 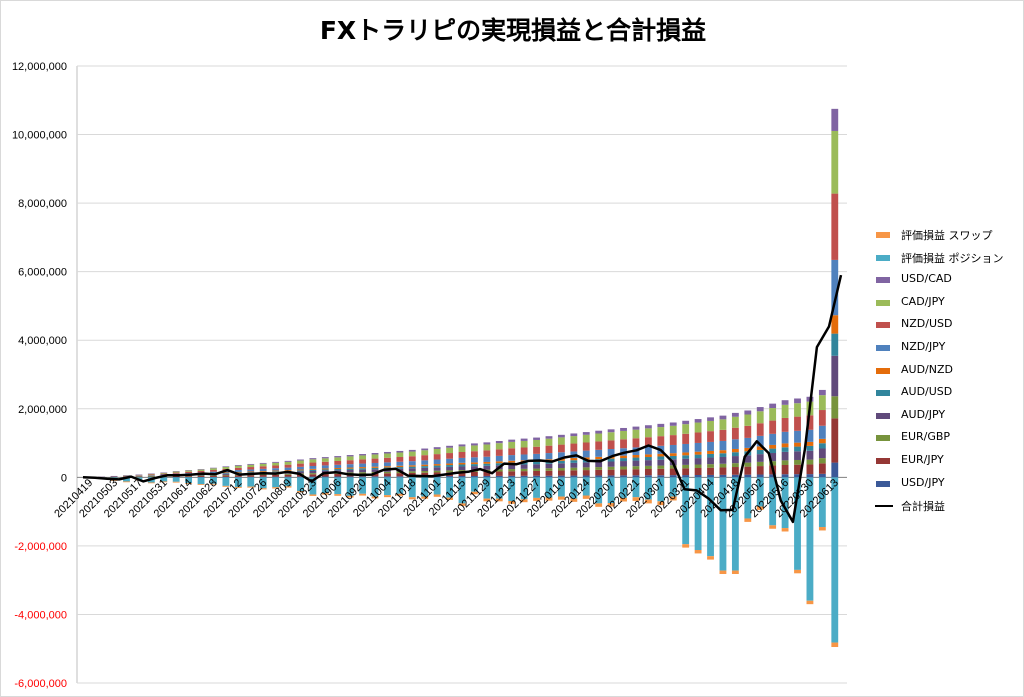 I want to click on legend-label: AUD/NZD, so click(x=927, y=369).